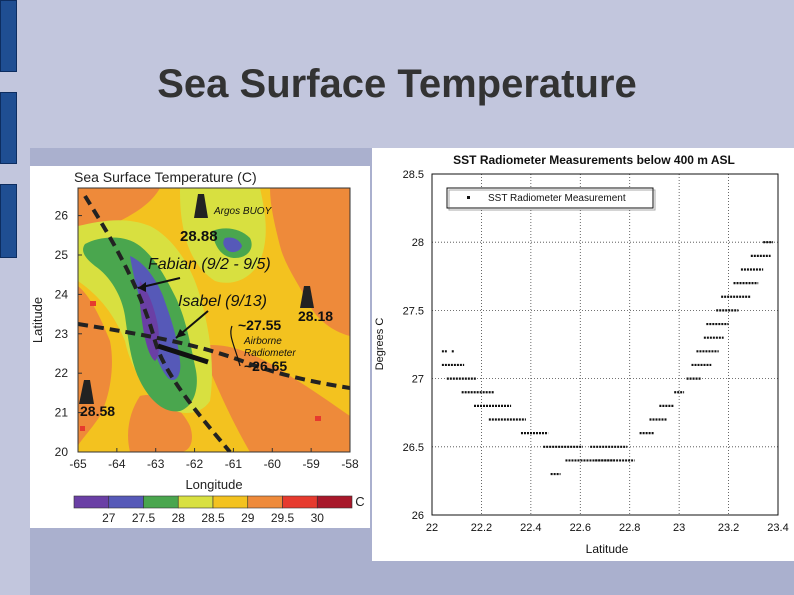 The image size is (794, 595). Describe the element at coordinates (213, 484) in the screenshot. I see `map-x-axis-label: Longitude` at that location.